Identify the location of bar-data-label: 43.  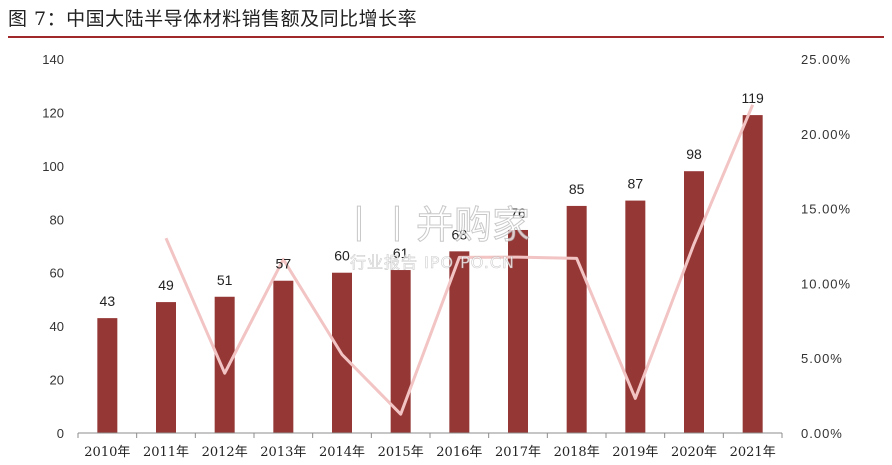
(108, 301).